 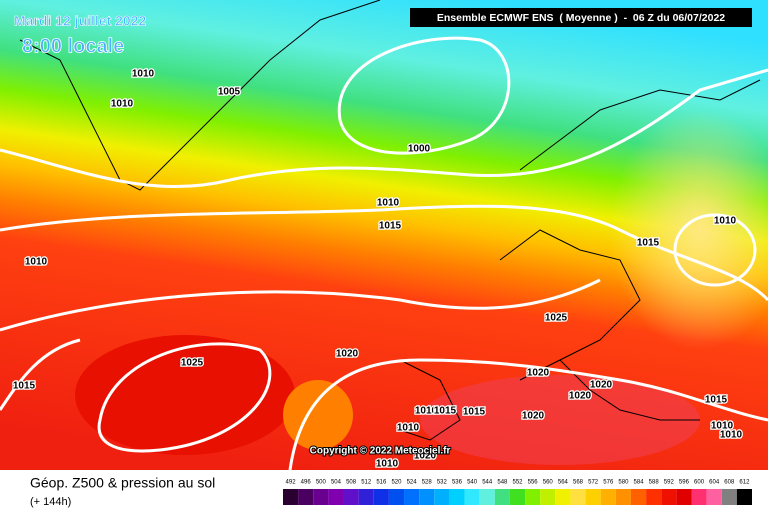 What do you see at coordinates (457, 483) in the screenshot?
I see `scale-label: 536` at bounding box center [457, 483].